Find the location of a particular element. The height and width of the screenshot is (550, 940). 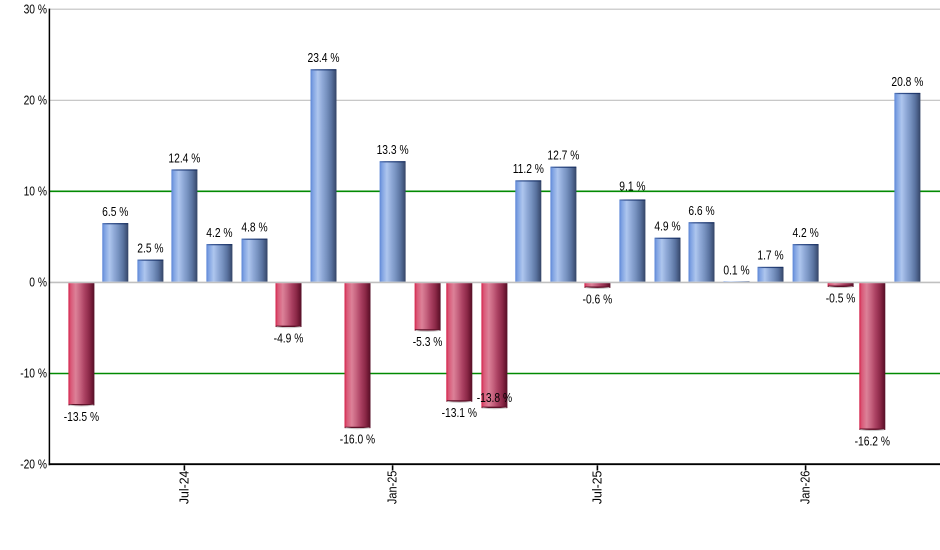

svg-text: 12.4 % is located at coordinates (184, 157).